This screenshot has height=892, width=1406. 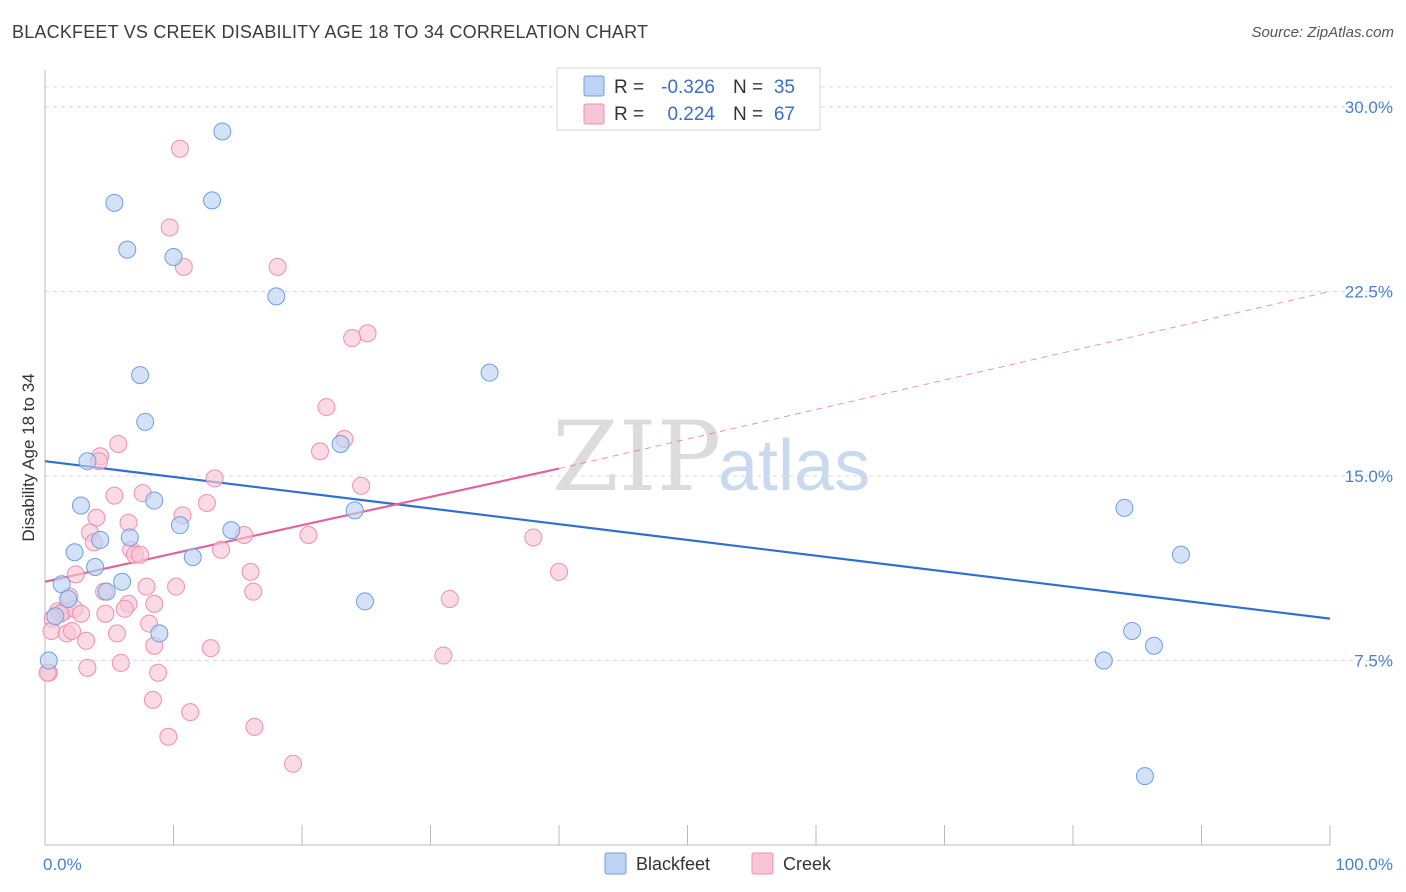 What do you see at coordinates (594, 114) in the screenshot?
I see `legend-swatch-creek` at bounding box center [594, 114].